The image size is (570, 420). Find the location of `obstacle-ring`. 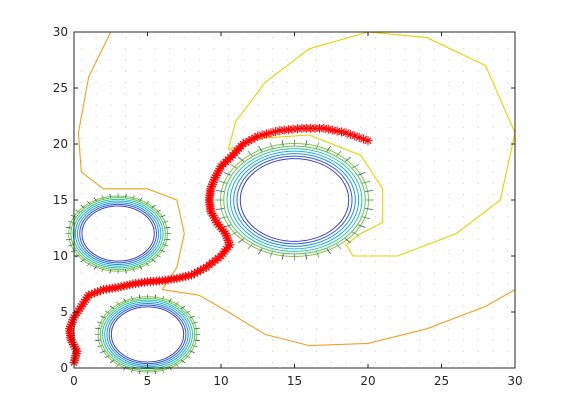

obstacle-ring is located at coordinates (147, 334).